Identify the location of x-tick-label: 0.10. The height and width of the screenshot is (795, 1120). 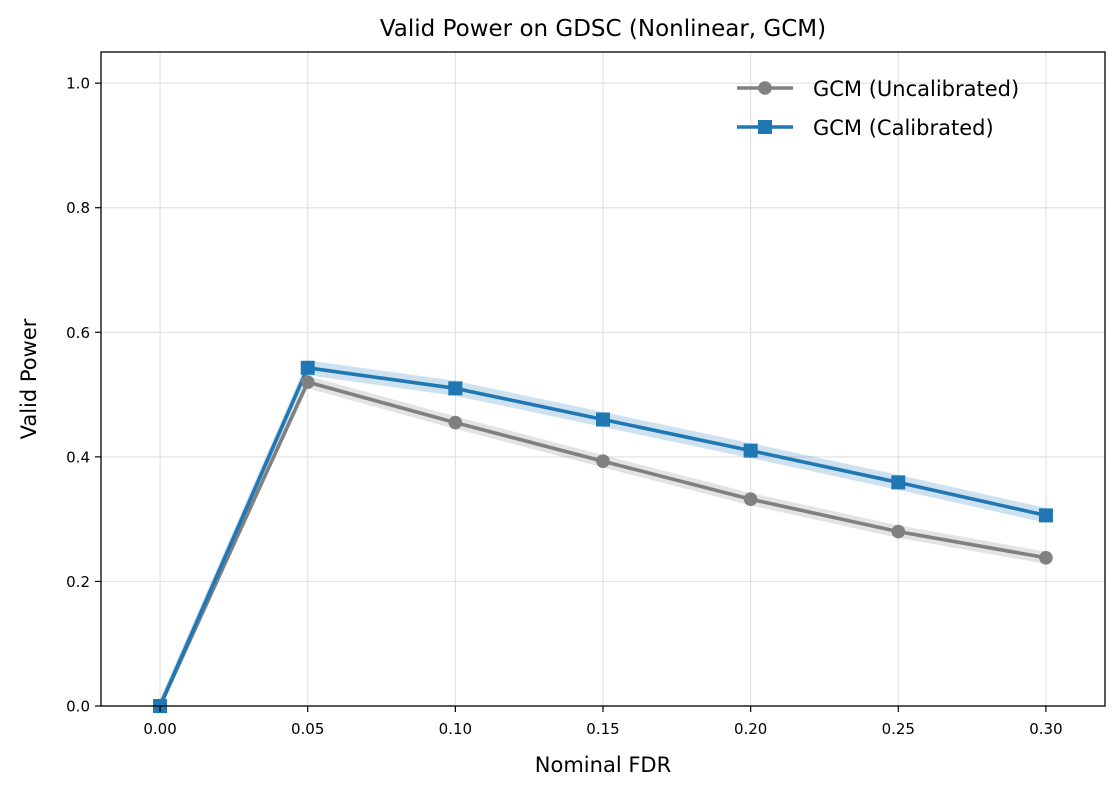
(455, 729).